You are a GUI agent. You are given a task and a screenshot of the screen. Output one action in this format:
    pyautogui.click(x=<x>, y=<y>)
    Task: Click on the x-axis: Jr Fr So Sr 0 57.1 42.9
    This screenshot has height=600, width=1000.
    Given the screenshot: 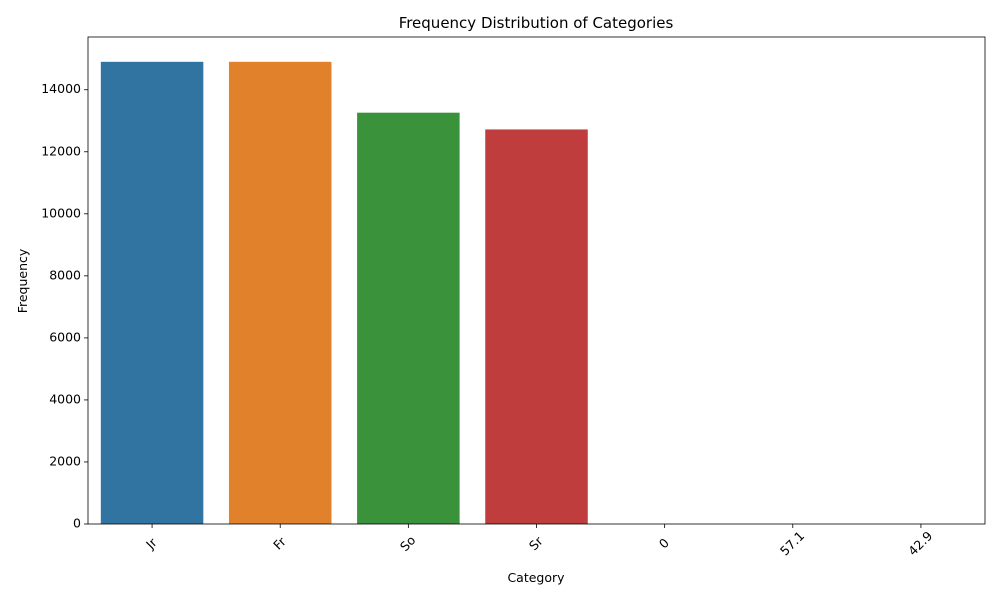 What is the action you would take?
    pyautogui.click(x=538, y=541)
    